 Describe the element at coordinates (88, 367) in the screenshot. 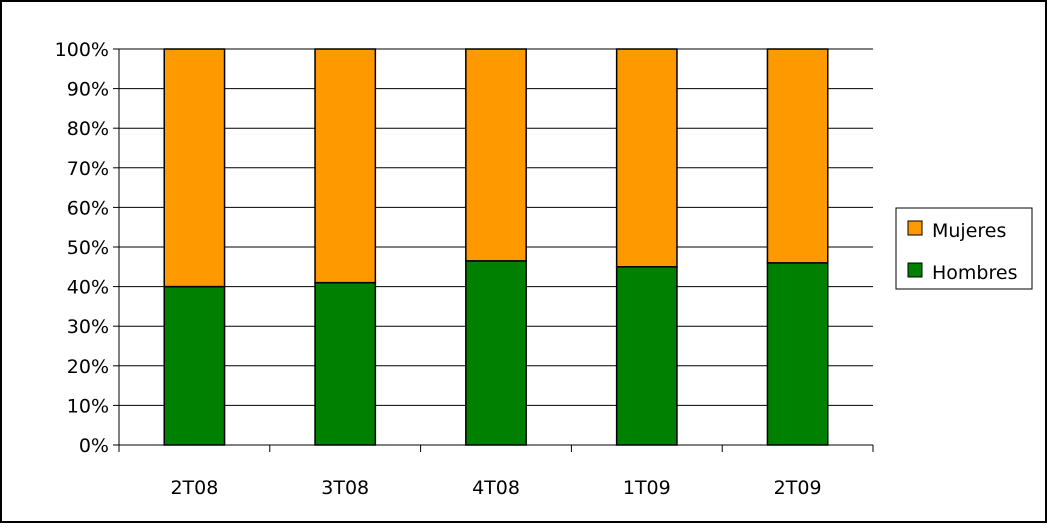

I see `y-tick-label: 20%` at that location.